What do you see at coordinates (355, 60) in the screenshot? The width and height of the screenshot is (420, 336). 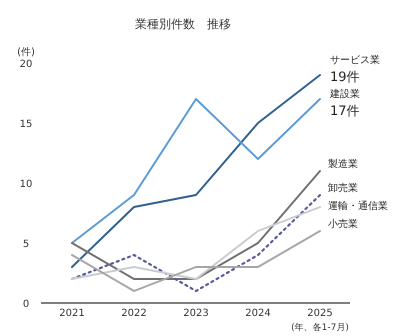 I see `series-label: サービス業` at bounding box center [355, 60].